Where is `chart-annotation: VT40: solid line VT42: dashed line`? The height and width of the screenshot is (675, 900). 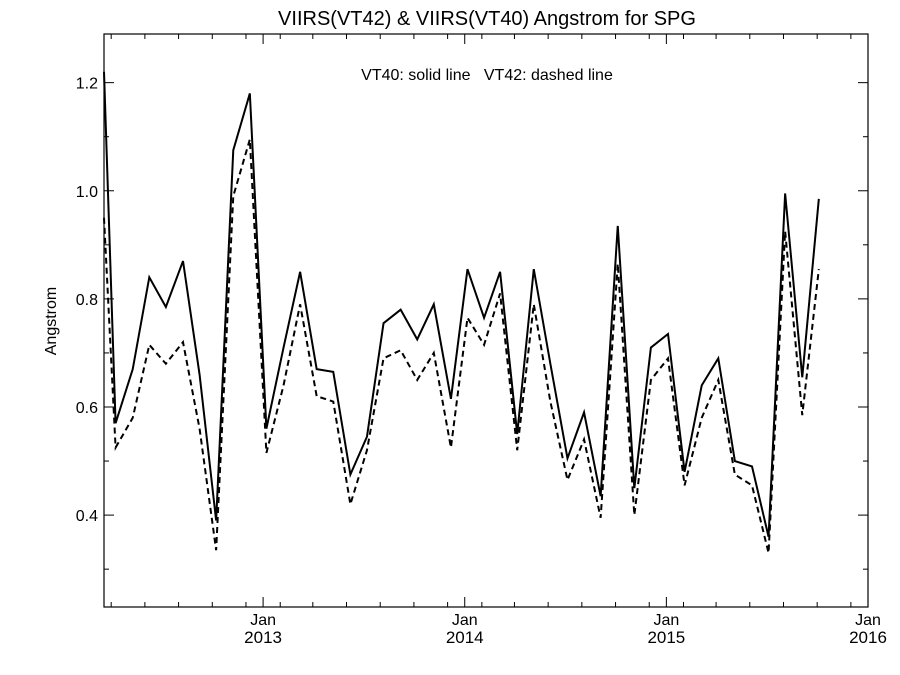
chart-annotation: VT40: solid line VT42: dashed line is located at coordinates (487, 75).